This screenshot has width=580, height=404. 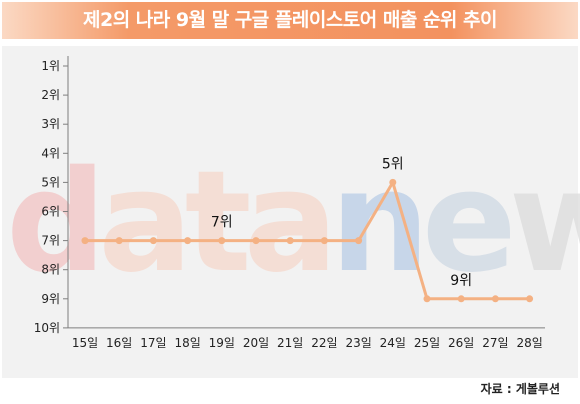 What do you see at coordinates (290, 343) in the screenshot?
I see `x-tick-label: 21일` at bounding box center [290, 343].